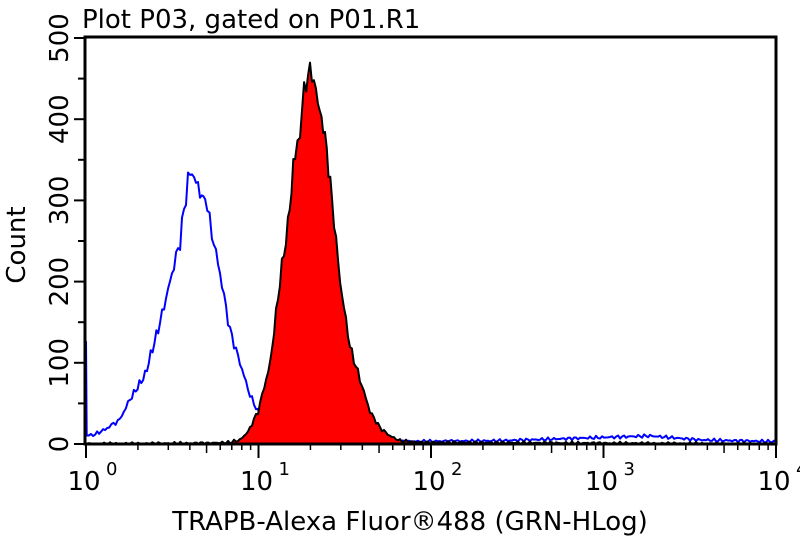 The height and width of the screenshot is (542, 800). I want to click on x-tick-exponent: 1, so click(284, 469).